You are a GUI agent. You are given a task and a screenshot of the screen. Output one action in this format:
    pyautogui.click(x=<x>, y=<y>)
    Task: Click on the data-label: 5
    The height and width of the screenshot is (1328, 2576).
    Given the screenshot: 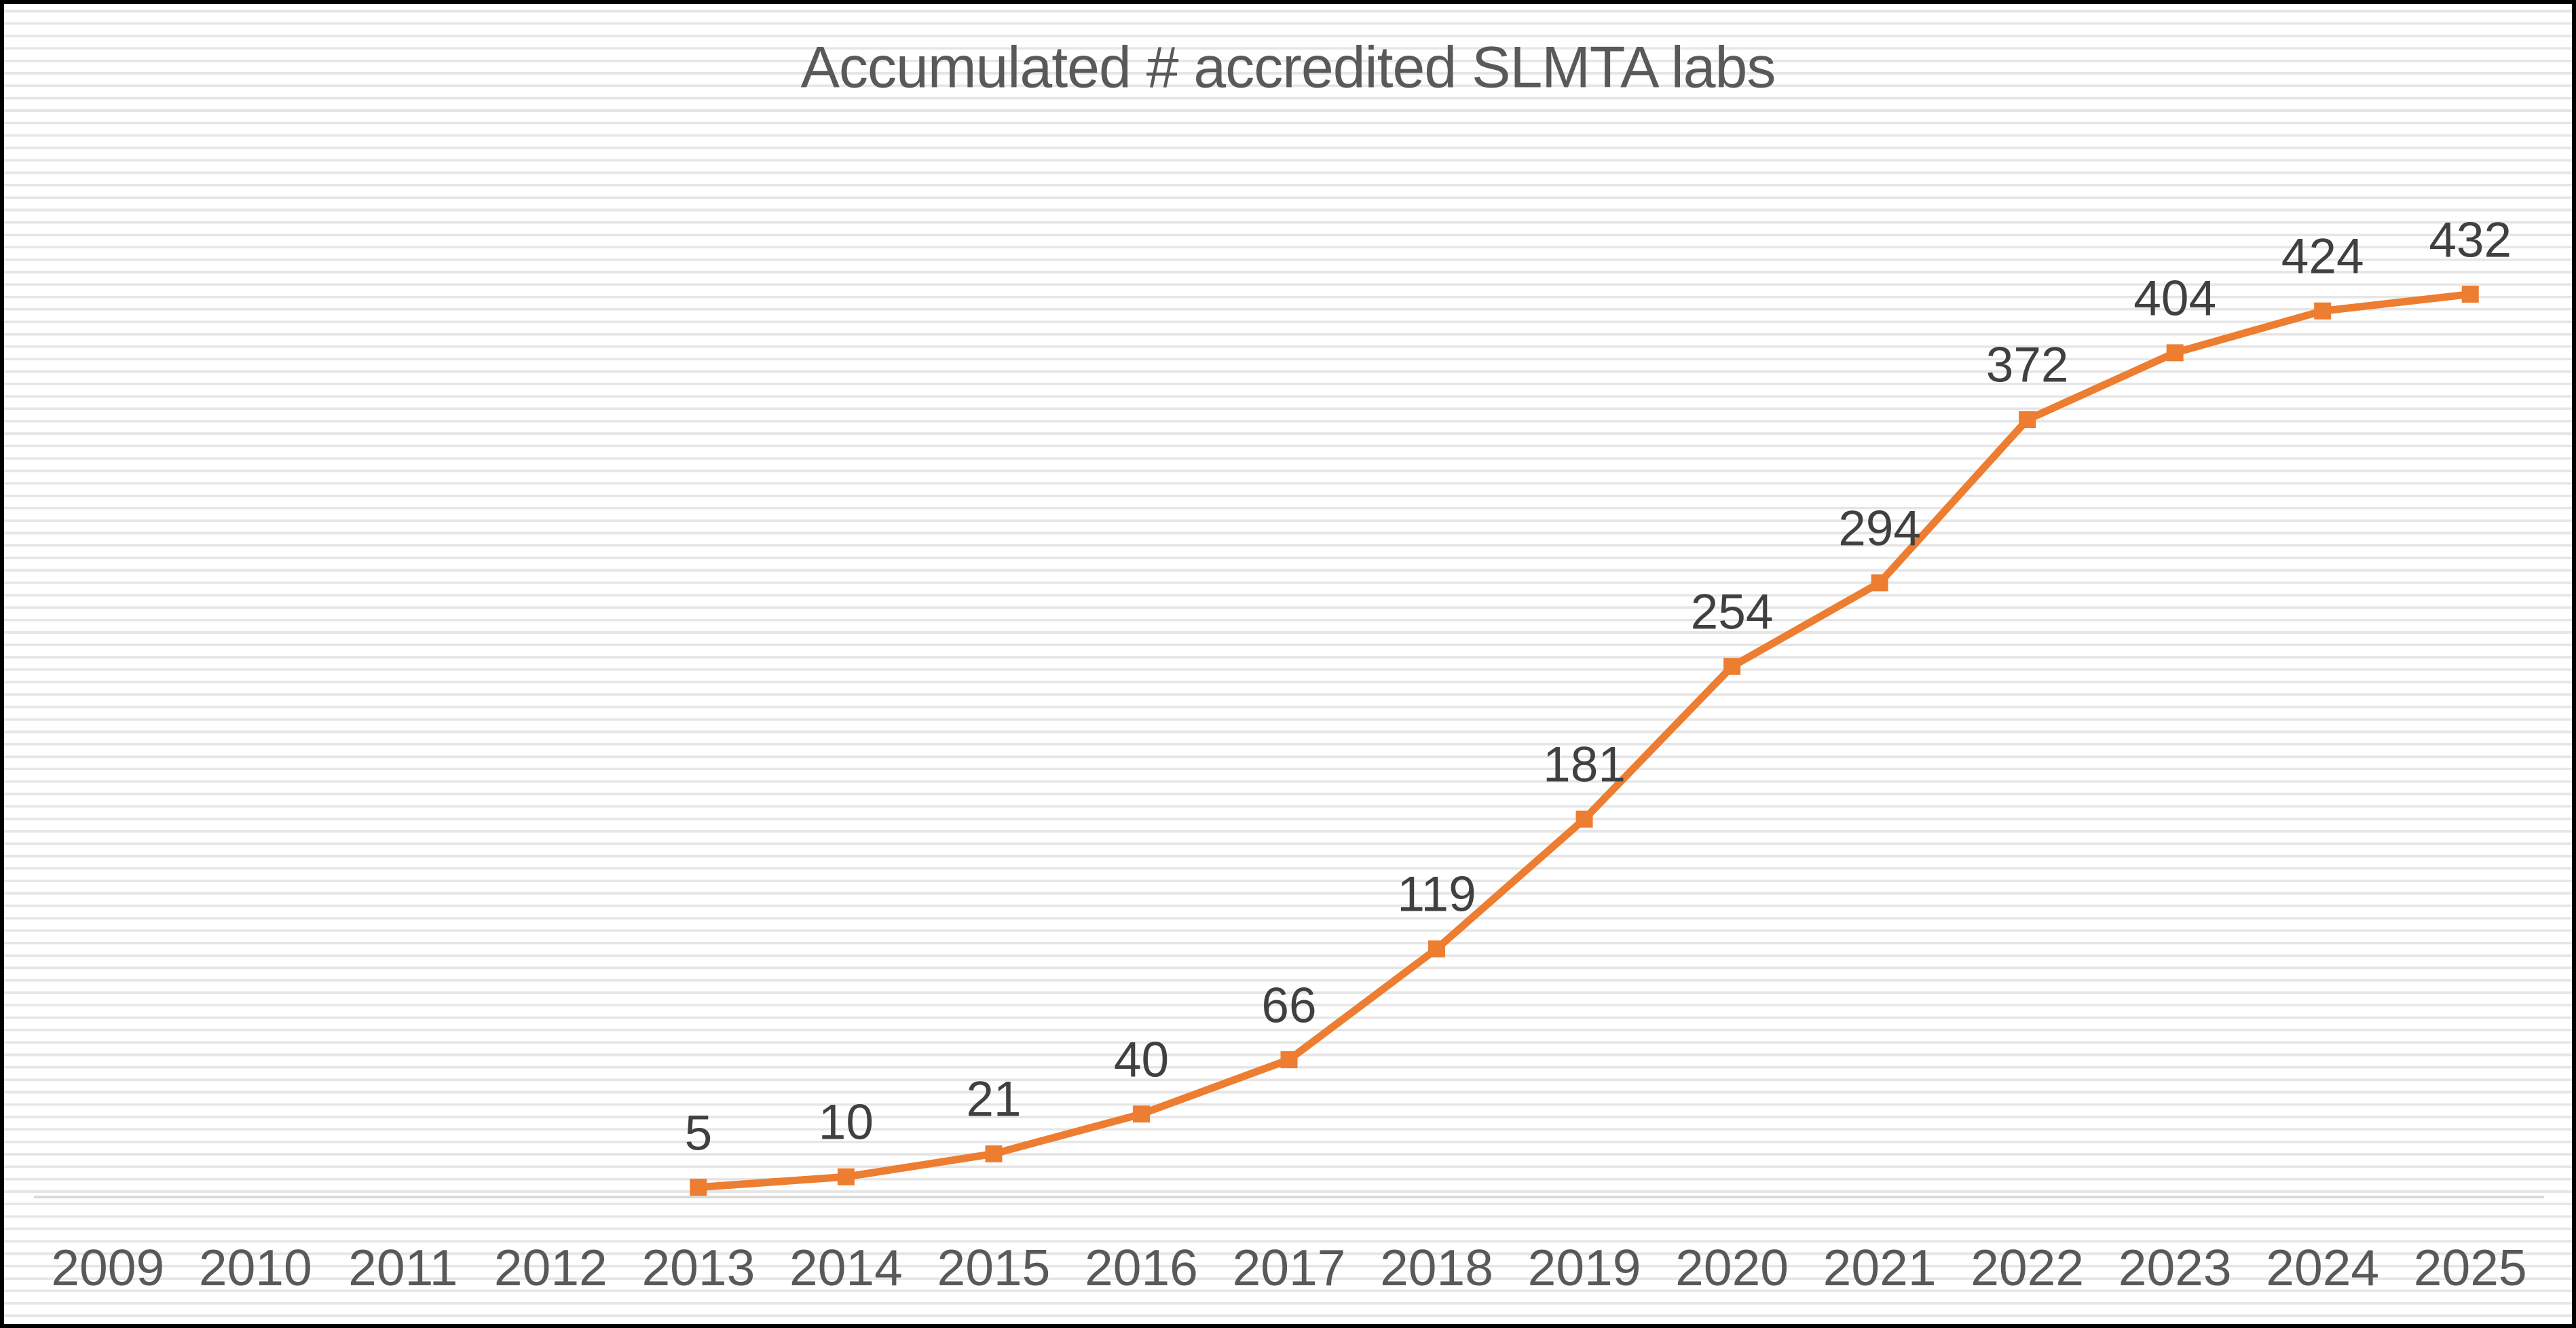 What is the action you would take?
    pyautogui.click(x=699, y=1133)
    